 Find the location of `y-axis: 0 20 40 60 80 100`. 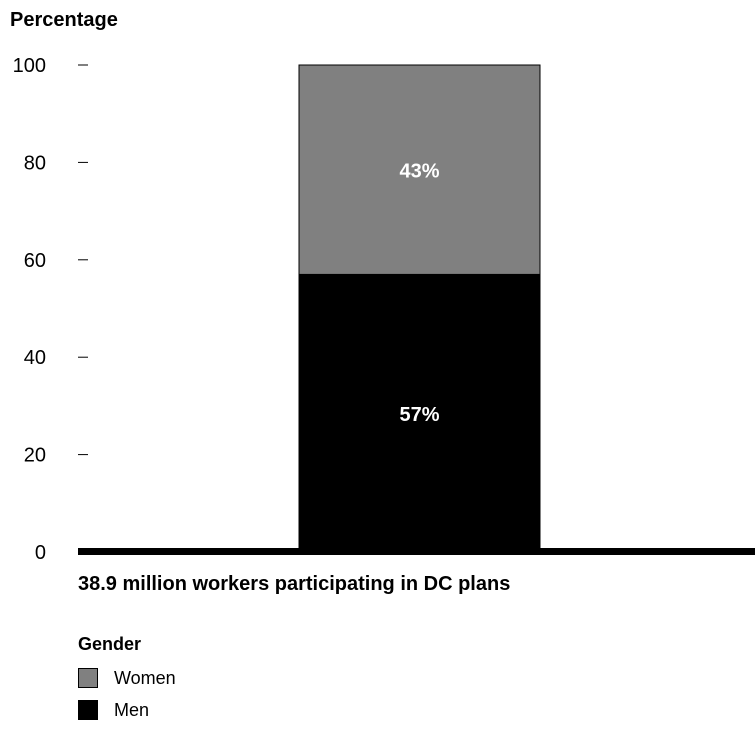

y-axis: 0 20 40 60 80 100 is located at coordinates (50, 309).